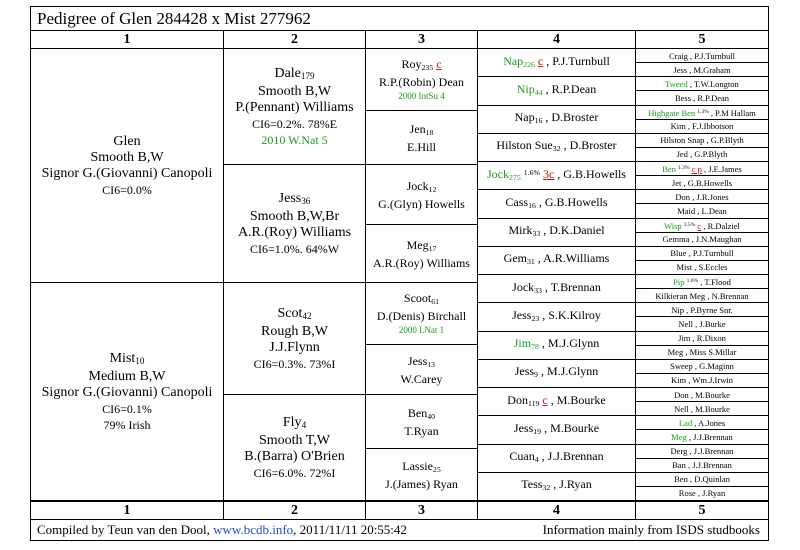 This screenshot has width=800, height=550. Describe the element at coordinates (709, 479) in the screenshot. I see `dog-owner: , D.Quinlan` at that location.